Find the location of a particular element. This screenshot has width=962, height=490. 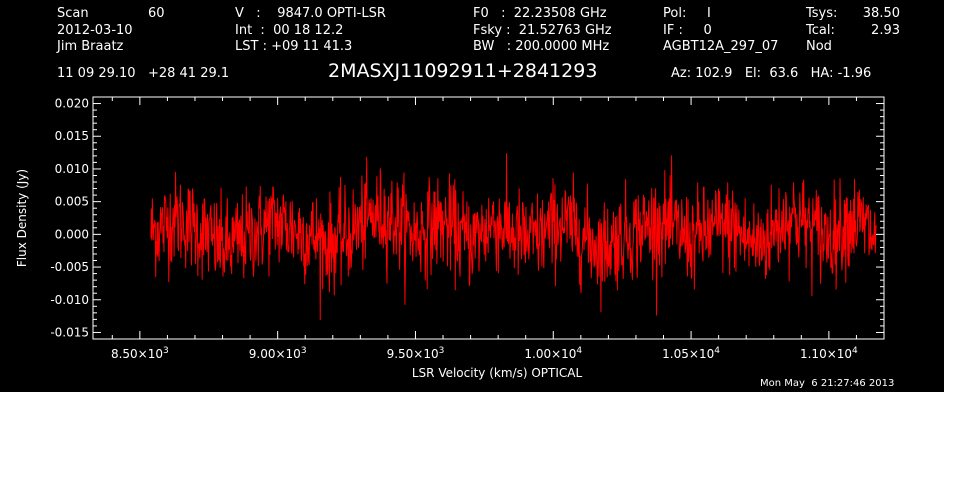

x-tick-label-4: 1.05×104 is located at coordinates (691, 353).